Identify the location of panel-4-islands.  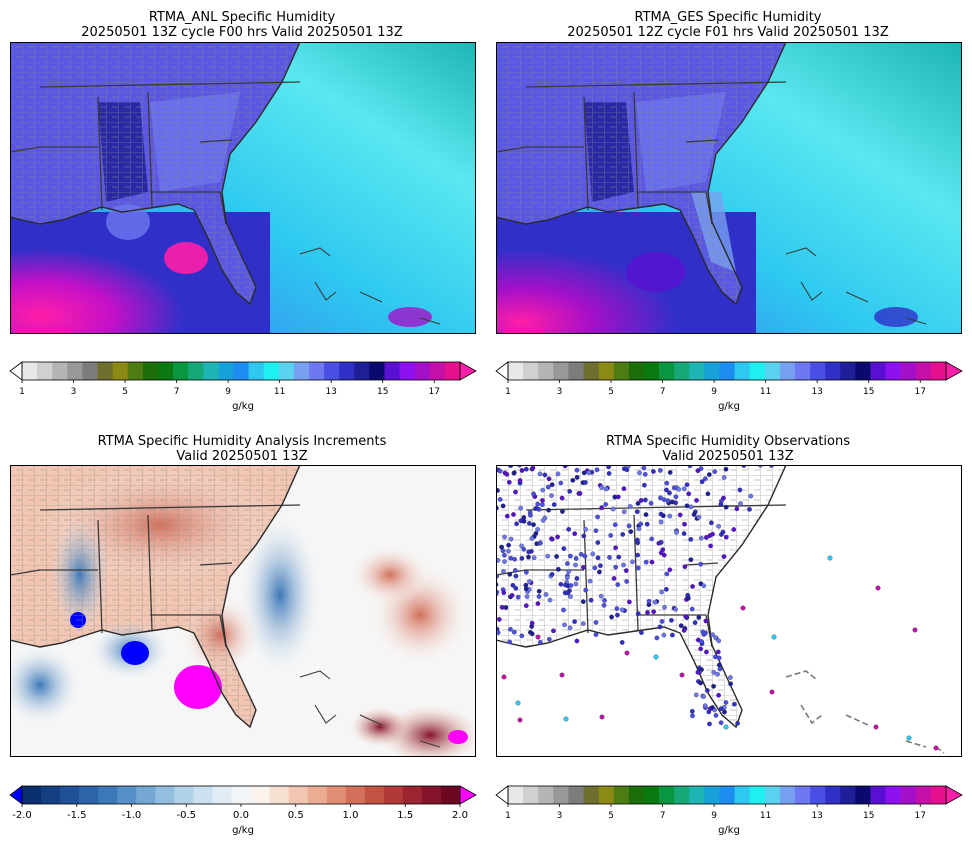
(865, 712).